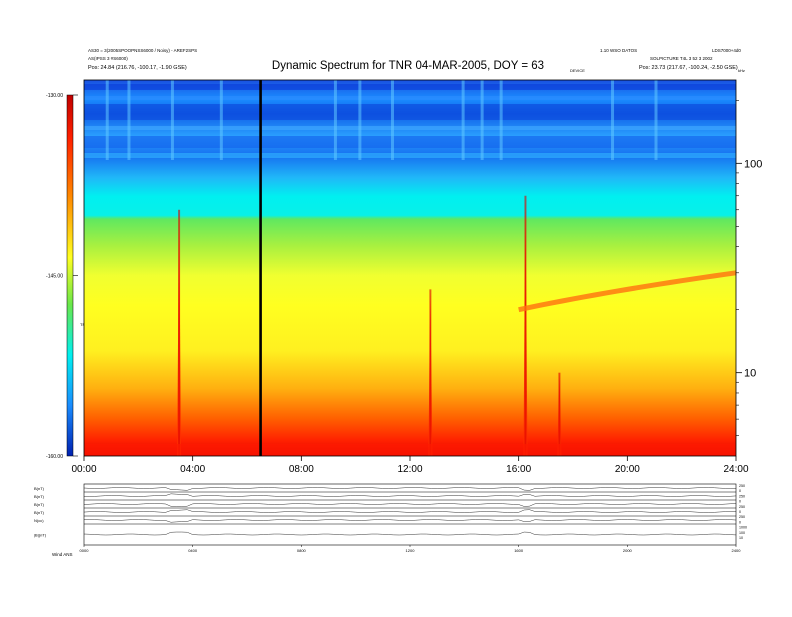 Image resolution: width=792 pixels, height=617 pixels. Describe the element at coordinates (83, 469) in the screenshot. I see `x-tick-label: 00:00` at that location.